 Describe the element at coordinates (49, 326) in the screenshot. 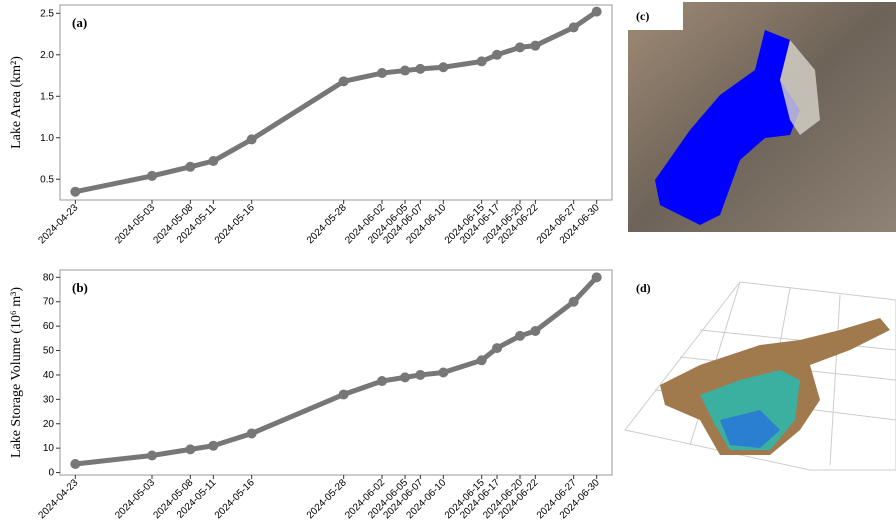

I see `y-tick-label: 60` at that location.